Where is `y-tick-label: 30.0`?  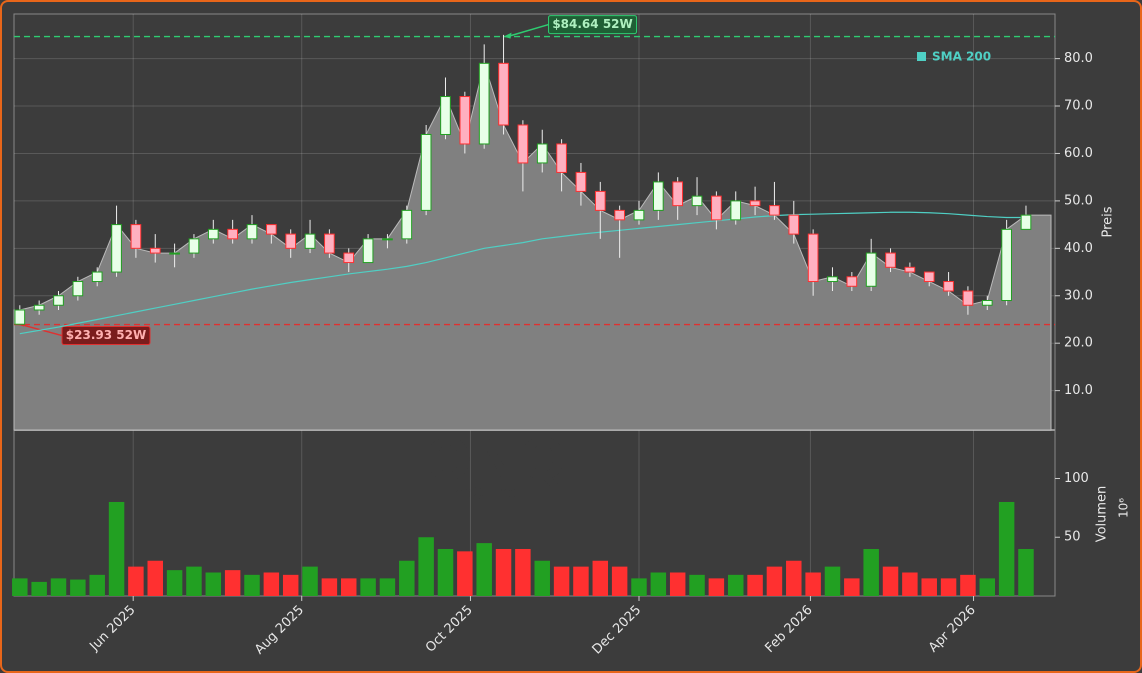 y-tick-label: 30.0 is located at coordinates (1078, 295).